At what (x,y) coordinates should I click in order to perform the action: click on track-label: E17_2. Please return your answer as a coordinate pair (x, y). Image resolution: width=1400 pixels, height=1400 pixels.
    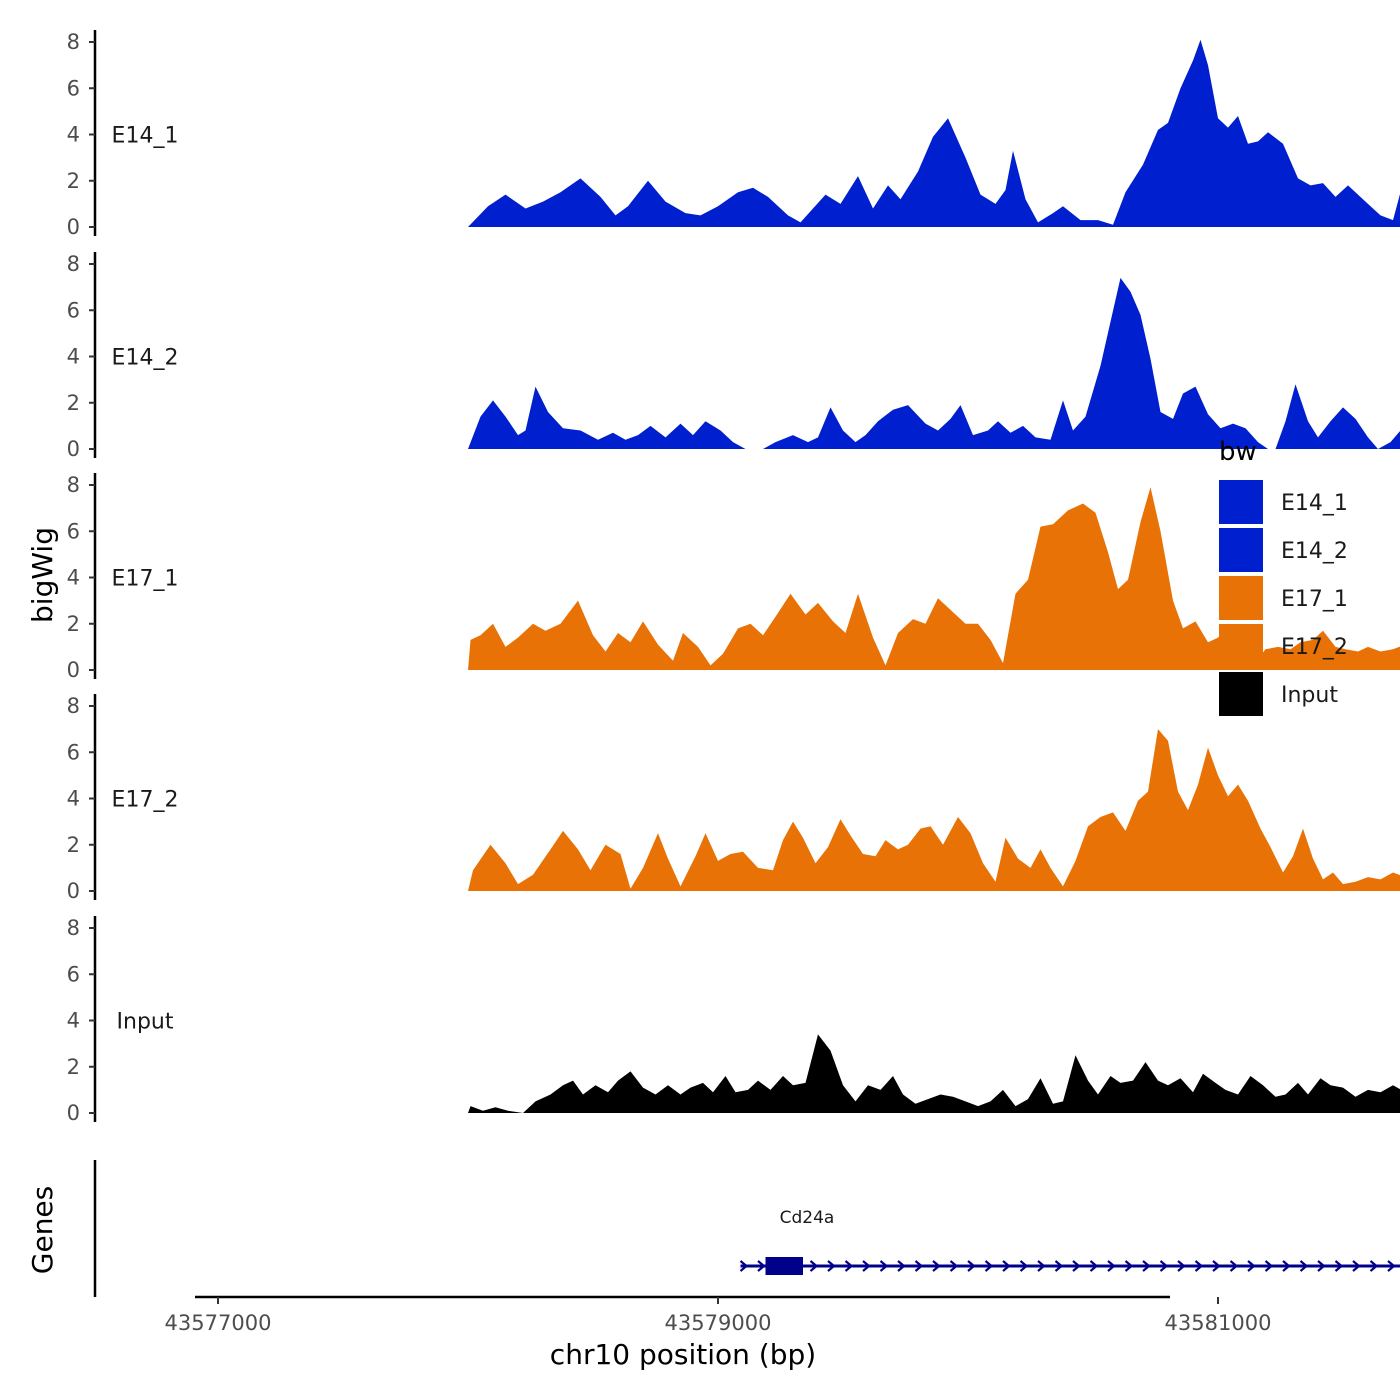
    Looking at the image, I should click on (145, 800).